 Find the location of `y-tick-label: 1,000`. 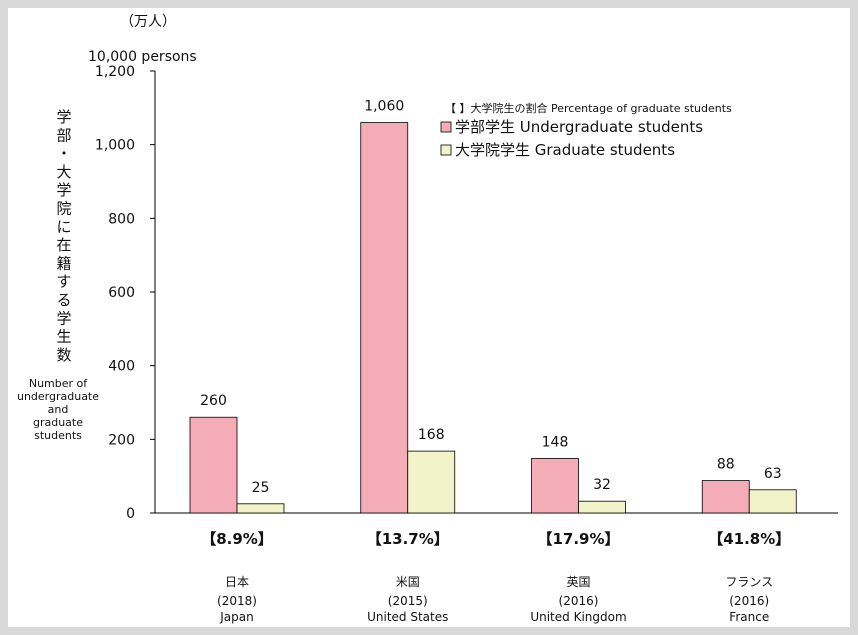

y-tick-label: 1,000 is located at coordinates (115, 146).